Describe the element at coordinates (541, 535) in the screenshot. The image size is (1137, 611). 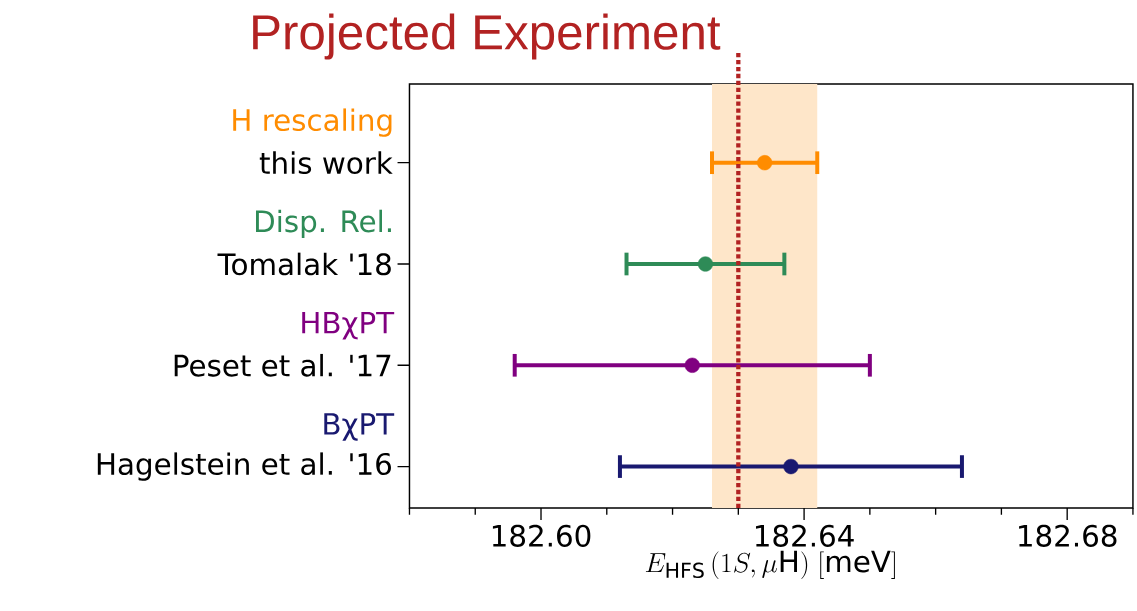
I see `x-tick-label: 182.60` at that location.